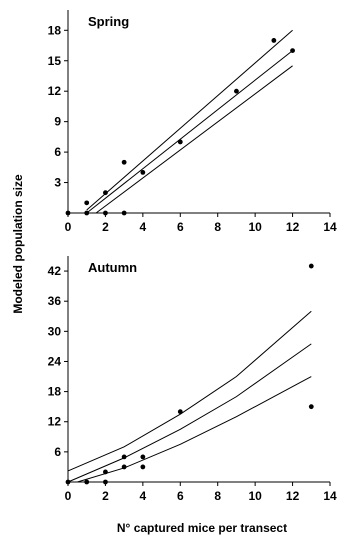 The image size is (364, 542). Describe the element at coordinates (18, 244) in the screenshot. I see `y-axis-label: Modeled population size` at that location.